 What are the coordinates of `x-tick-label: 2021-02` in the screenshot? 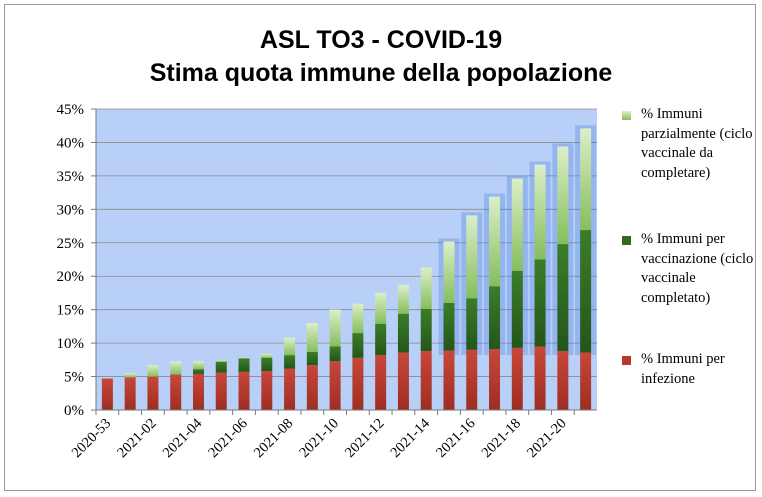 It's located at (136, 438).